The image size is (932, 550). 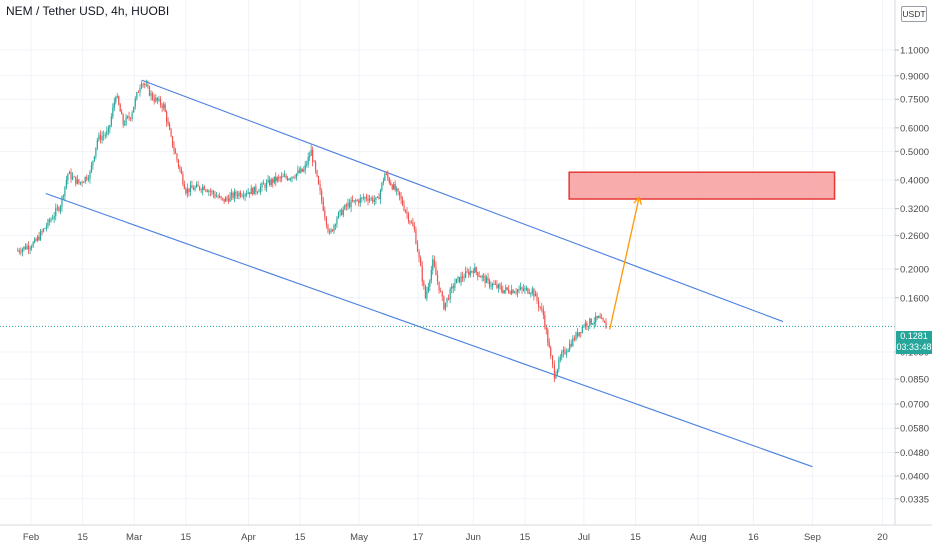 I want to click on currency-button: USDT, so click(x=914, y=14).